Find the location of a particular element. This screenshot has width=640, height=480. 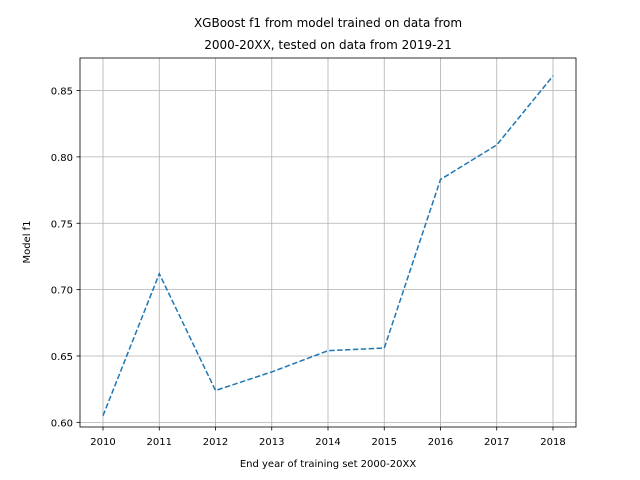

x-tick-label: 2011 is located at coordinates (159, 442).